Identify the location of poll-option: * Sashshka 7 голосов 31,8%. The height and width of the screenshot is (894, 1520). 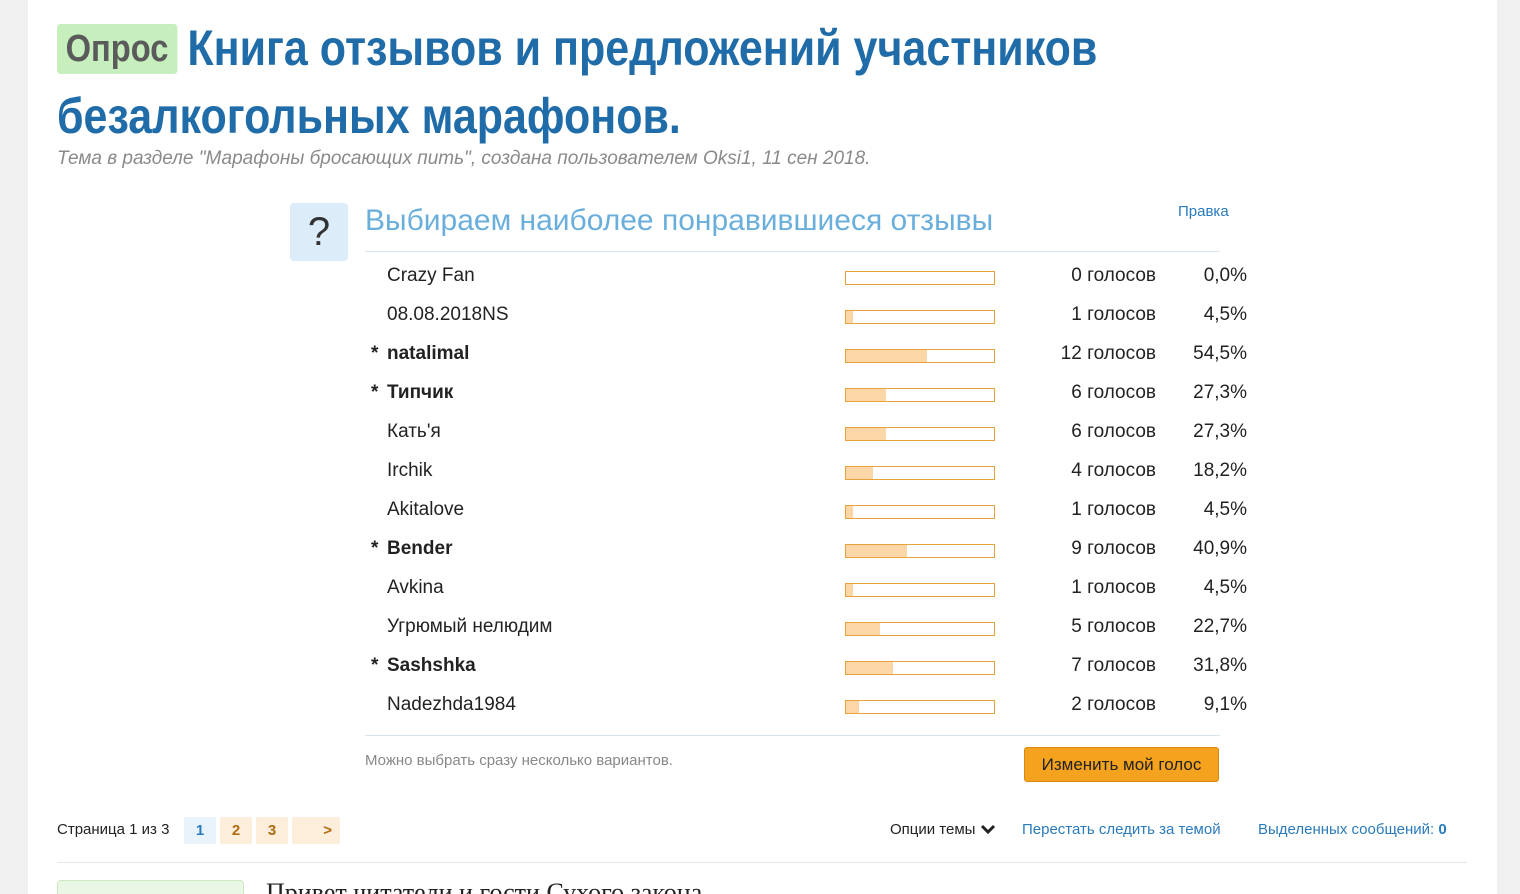
(806, 674).